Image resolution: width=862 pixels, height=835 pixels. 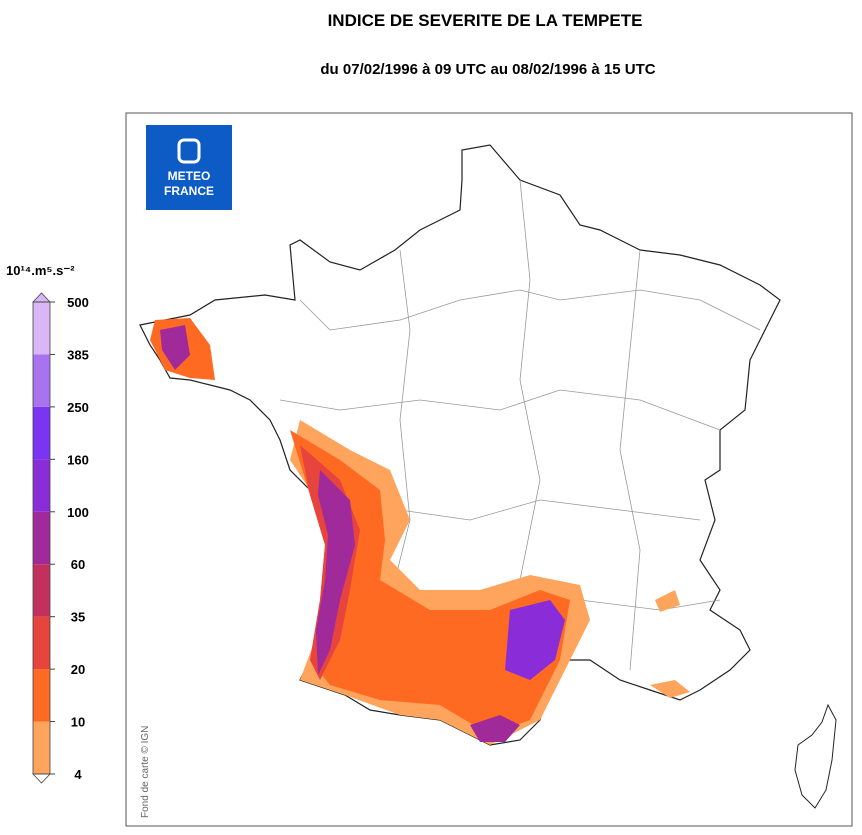 I want to click on attribution: Fond de carte © IGN, so click(x=145, y=772).